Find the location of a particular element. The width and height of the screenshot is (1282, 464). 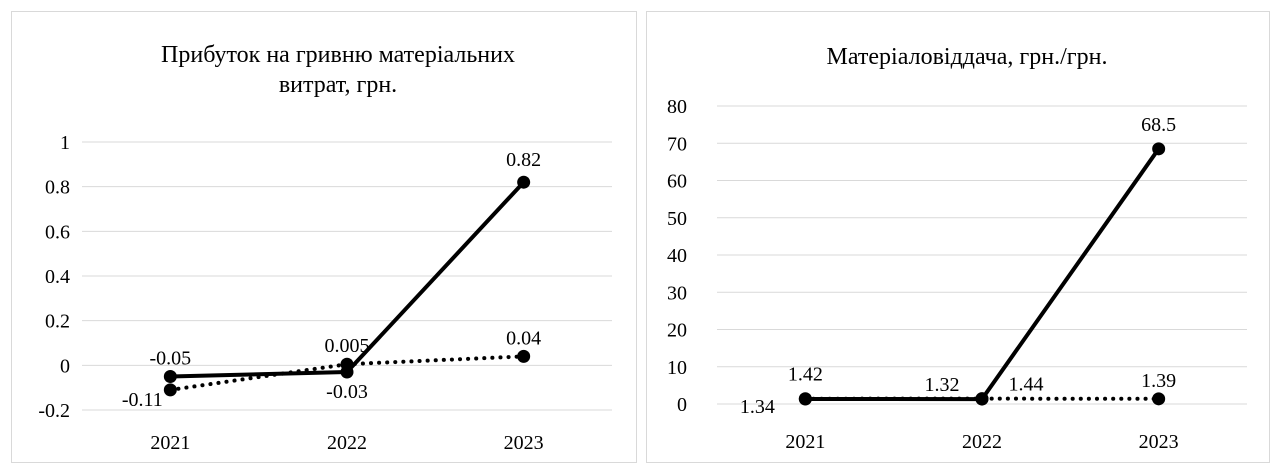

data-label: 1.42 is located at coordinates (805, 375).